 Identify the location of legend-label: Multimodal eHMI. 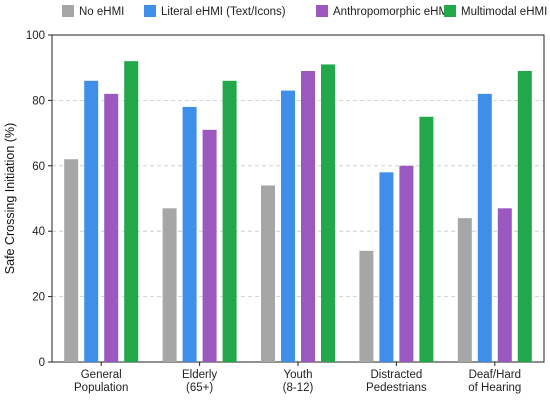
(504, 12).